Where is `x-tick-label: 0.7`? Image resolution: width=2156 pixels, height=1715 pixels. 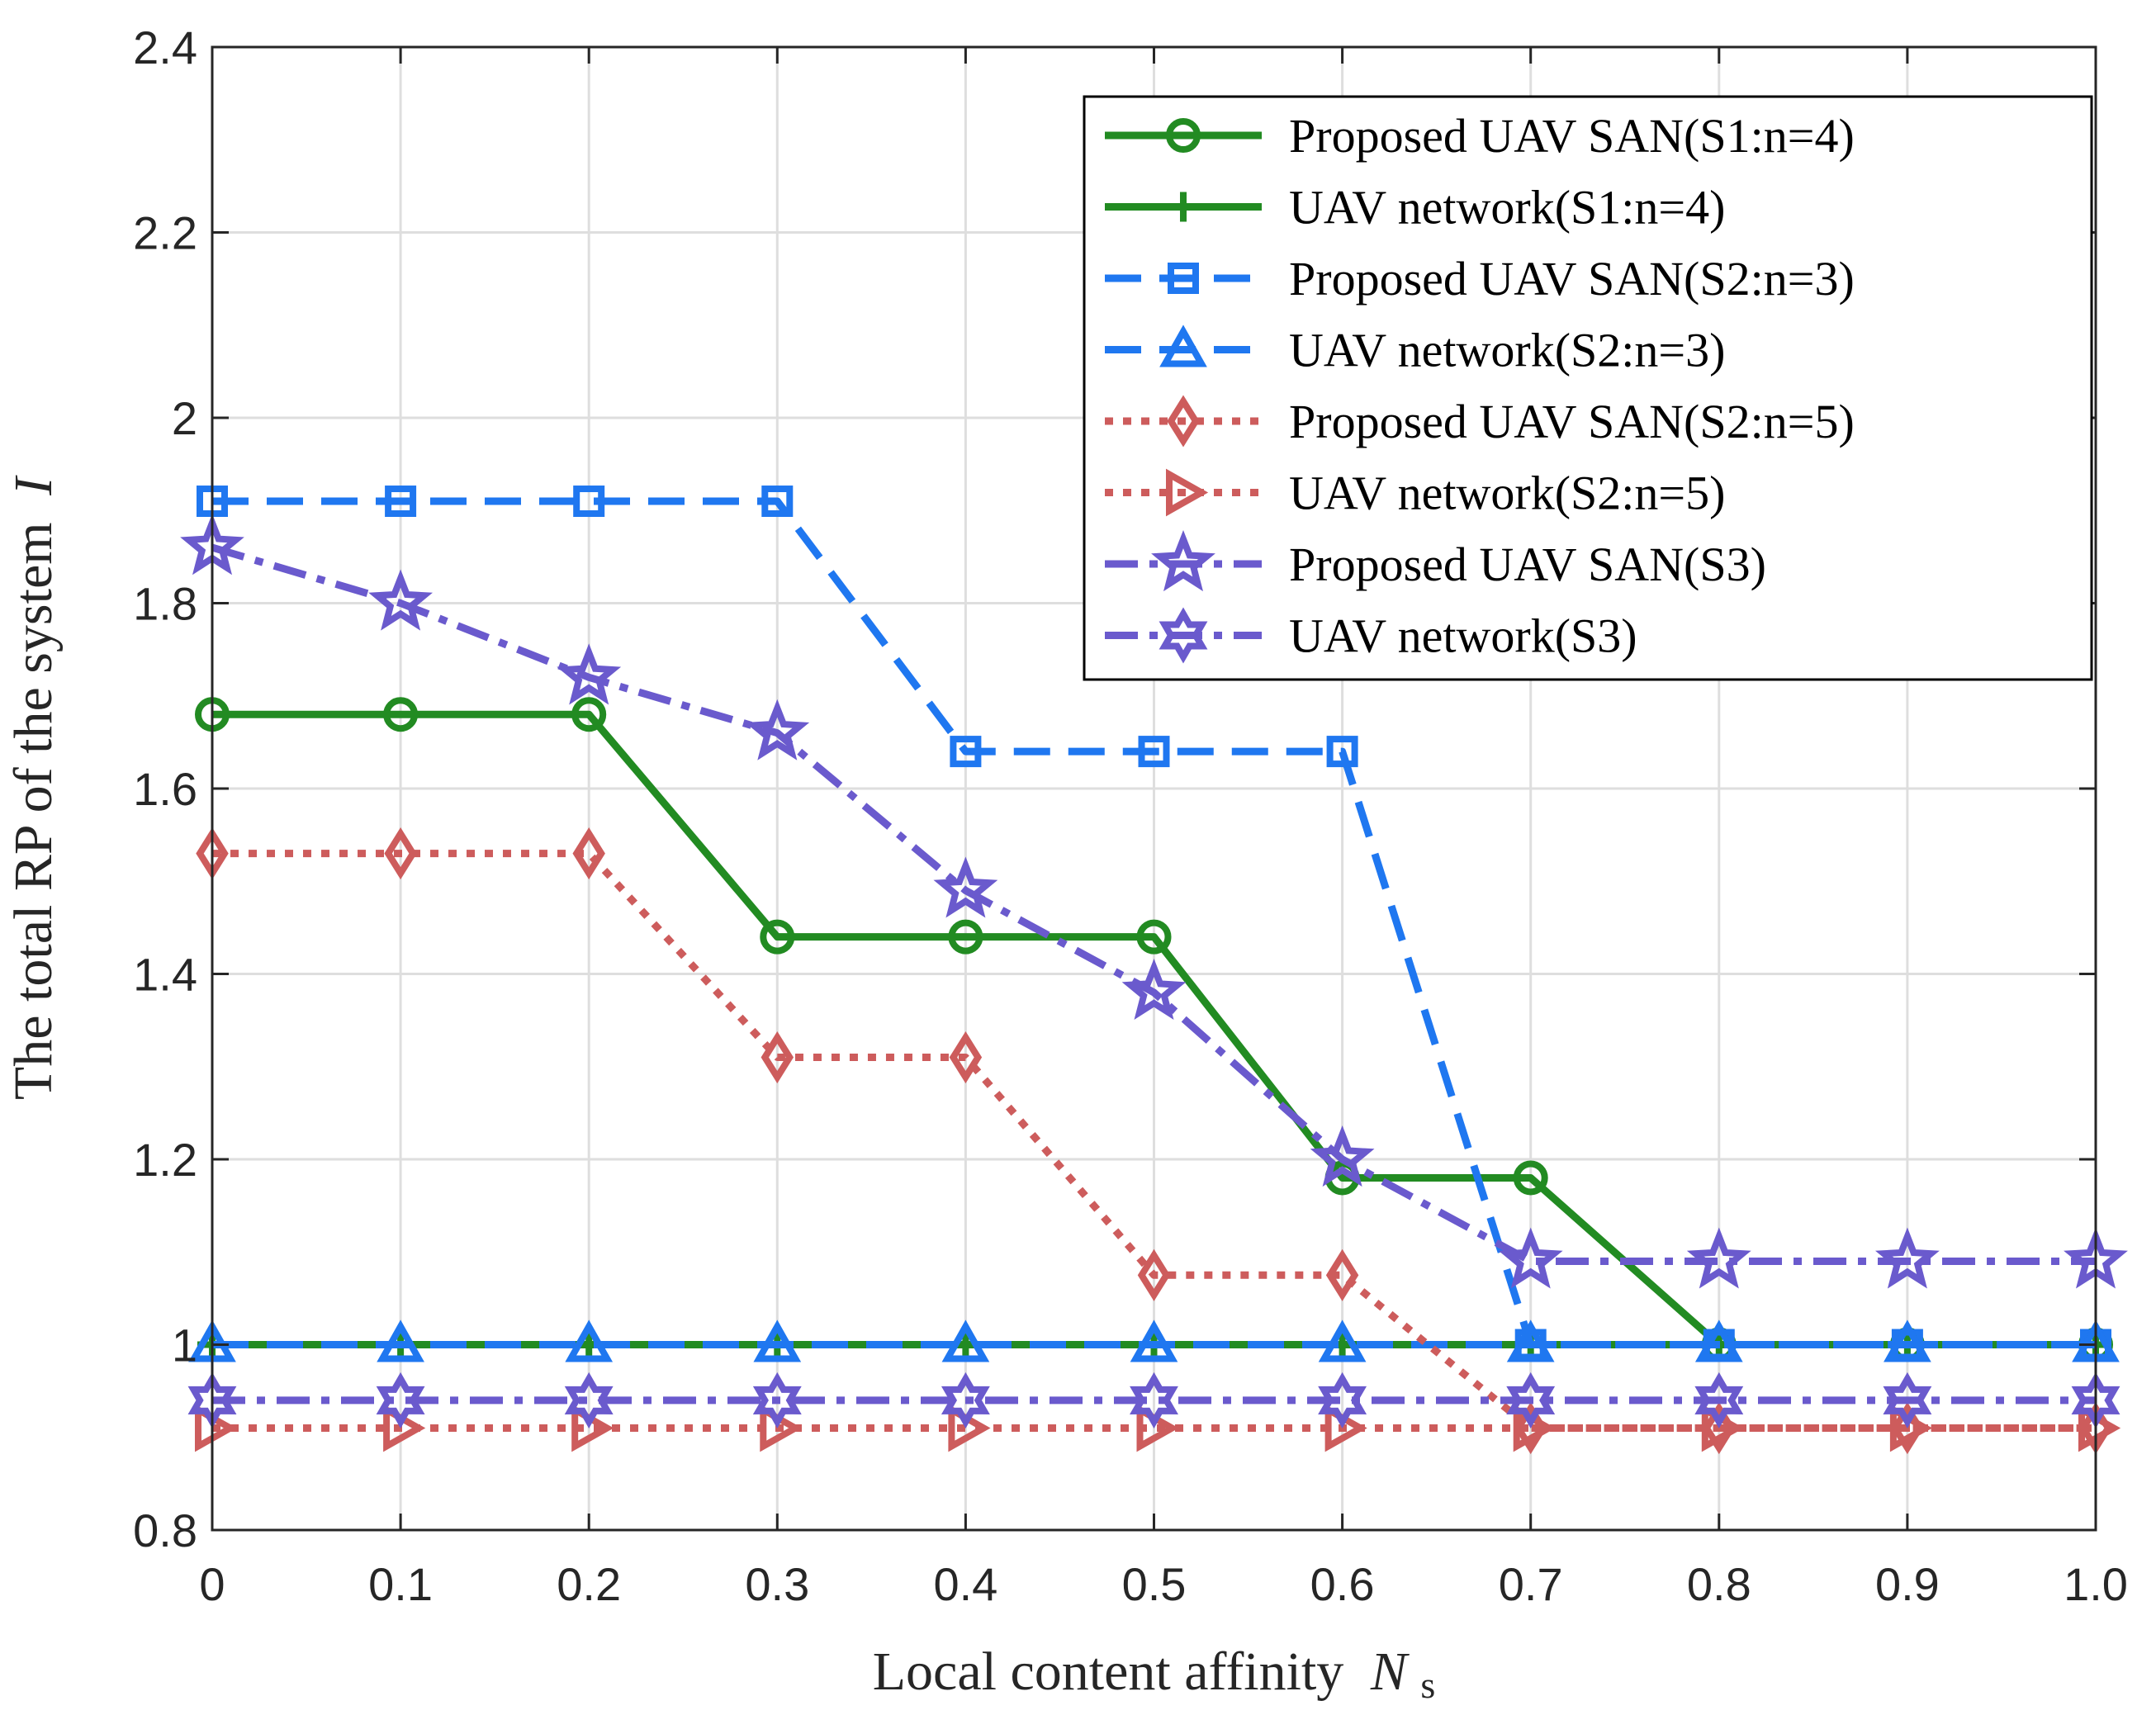
x-tick-label: 0.7 is located at coordinates (1531, 1584).